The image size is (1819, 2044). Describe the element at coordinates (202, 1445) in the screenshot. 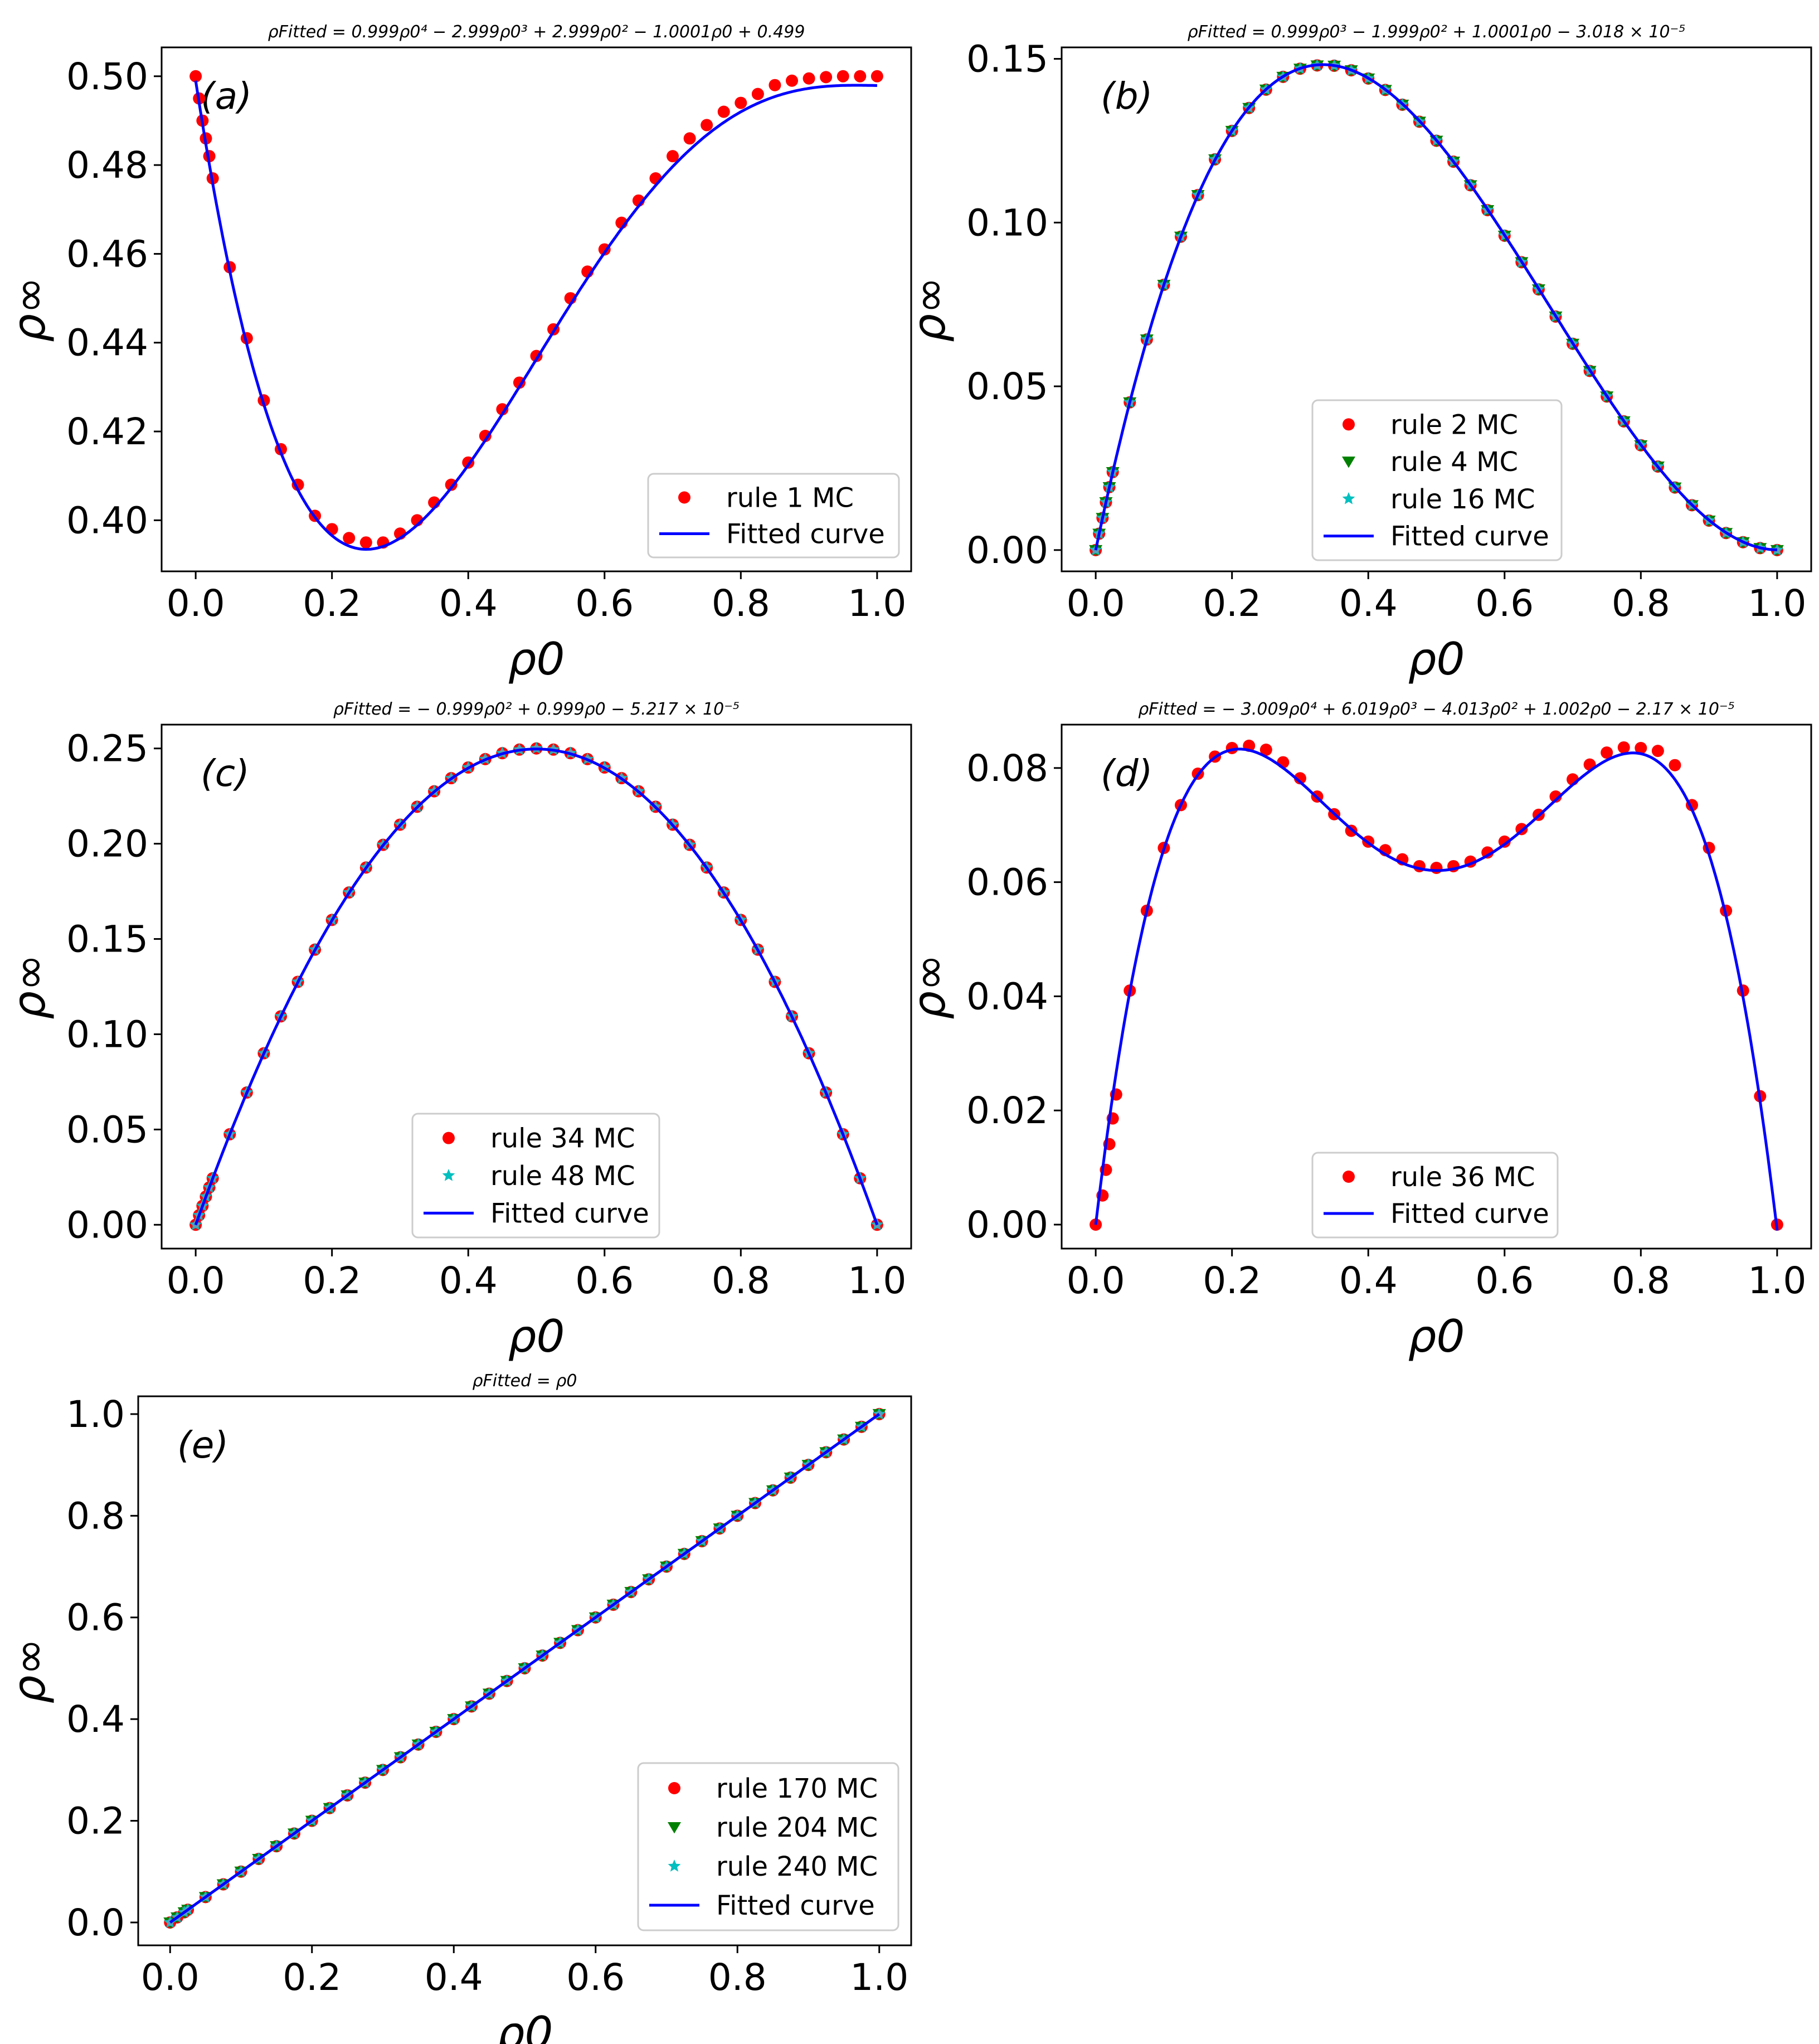

I see `panel-label: (e)` at that location.